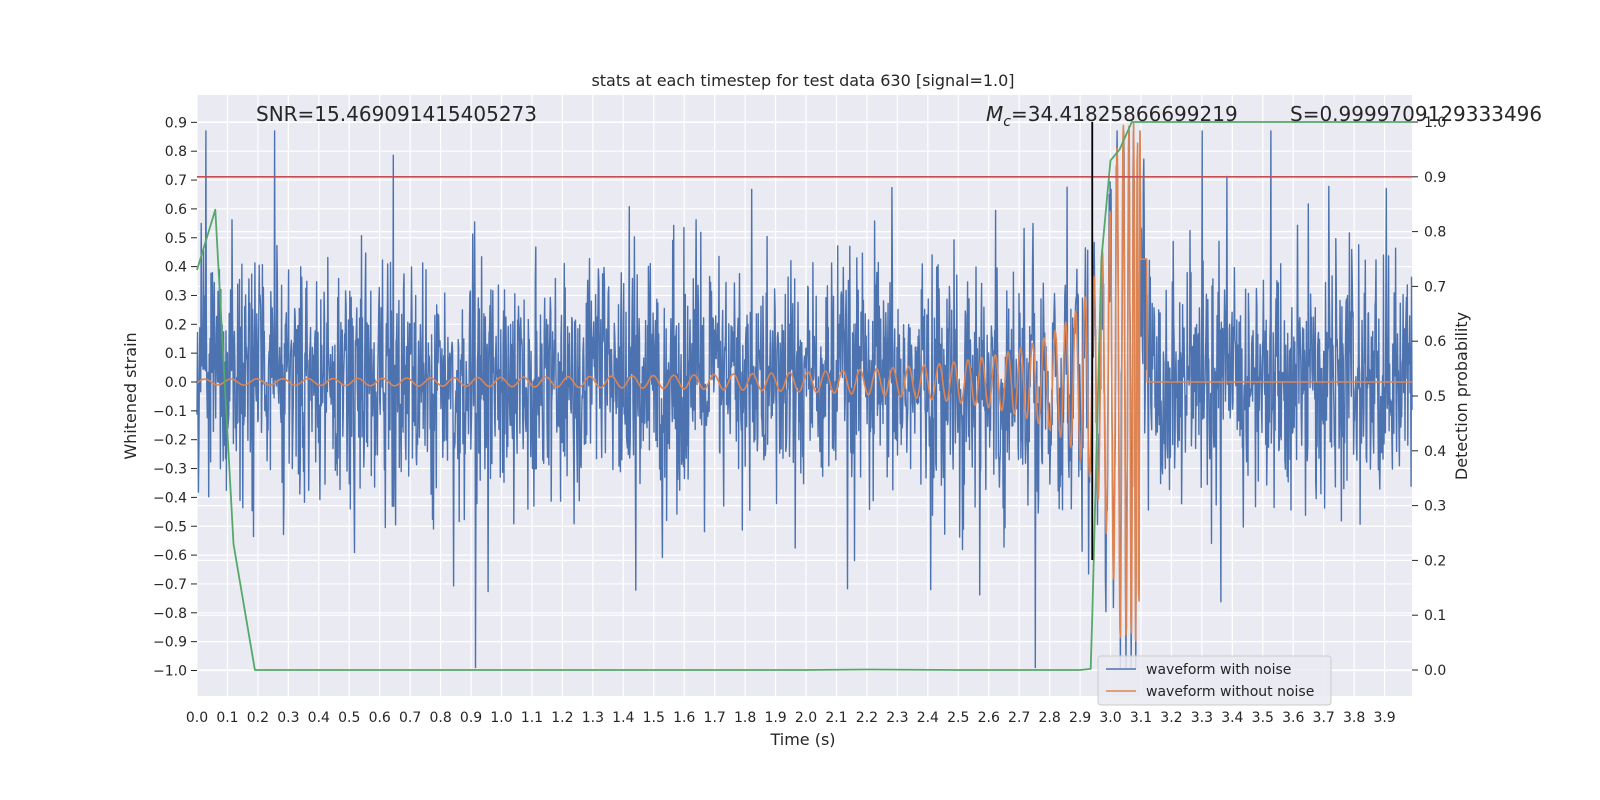 The image size is (1600, 800). Describe the element at coordinates (170, 556) in the screenshot. I see `y-tick-label: −0.6` at that location.